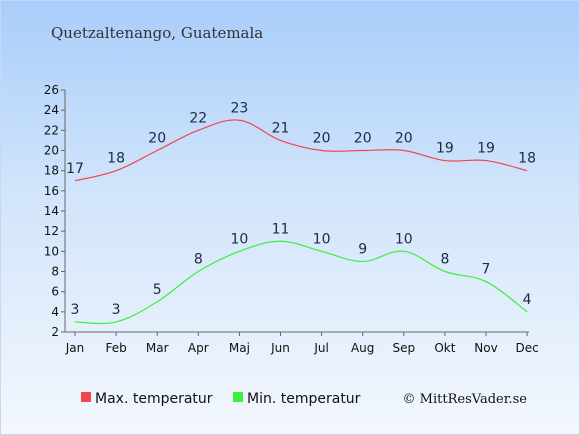  I want to click on chart-title: Quetzaltenango, Guatemala, so click(157, 33).